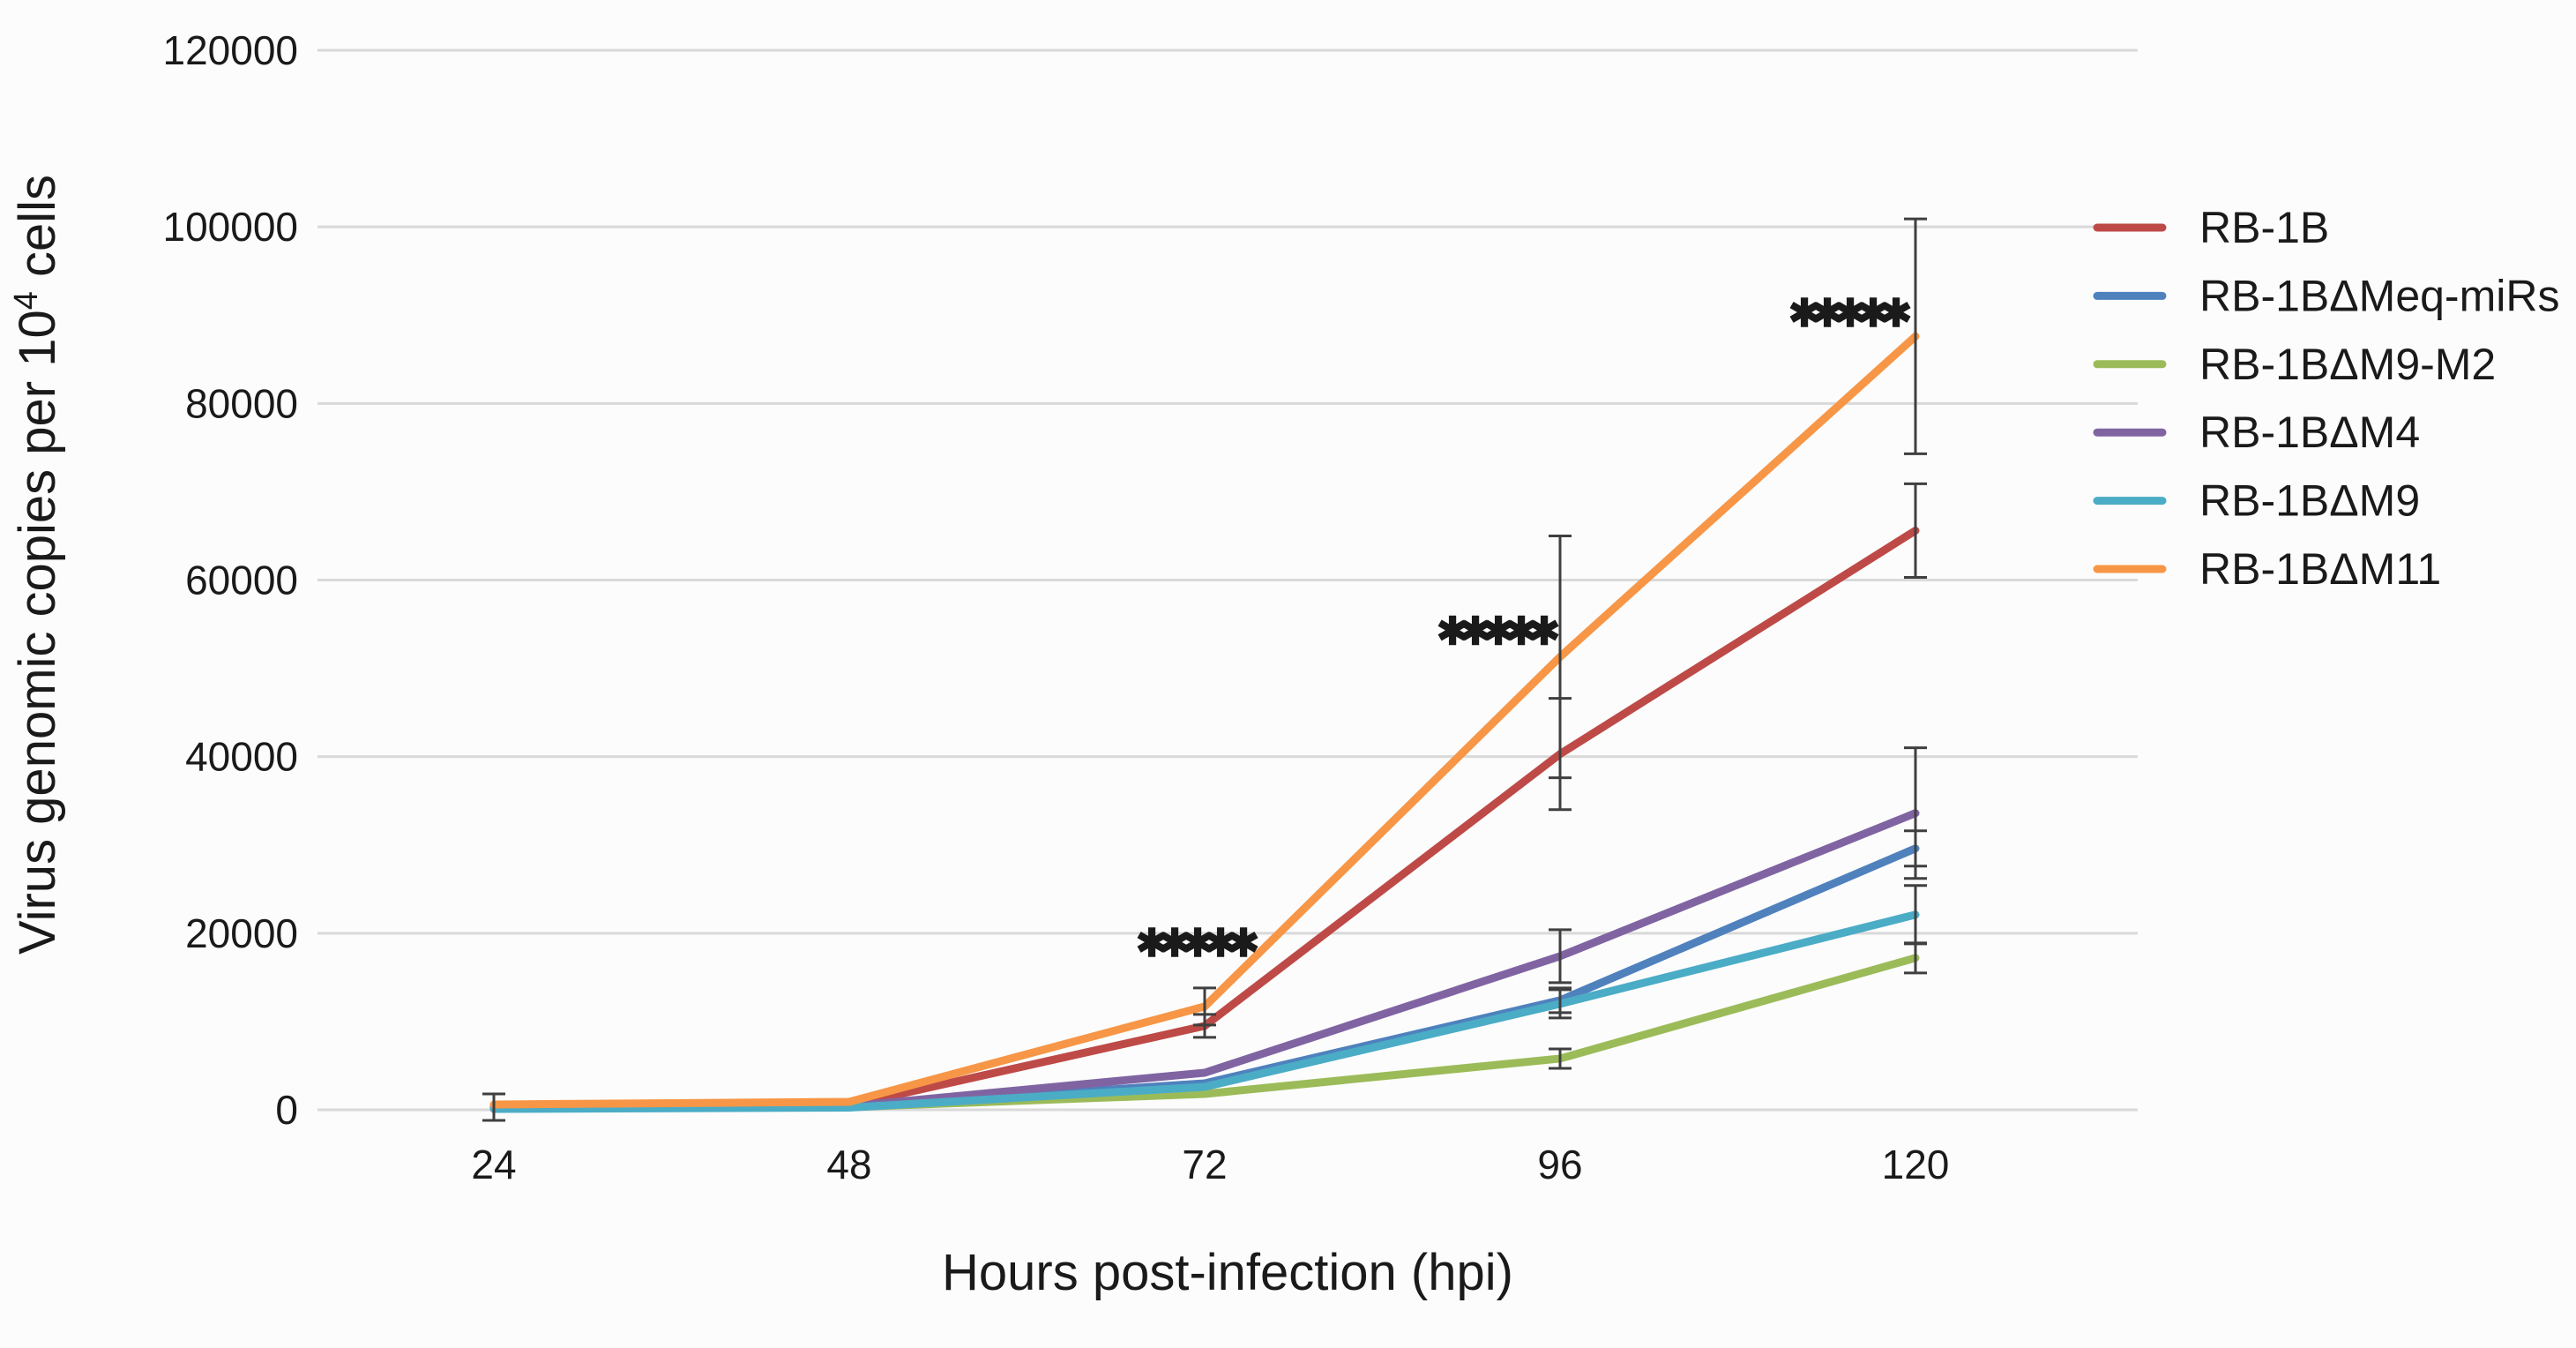 Image resolution: width=2576 pixels, height=1348 pixels. Describe the element at coordinates (2347, 364) in the screenshot. I see `legend-label: RB-1BΔM9-M2` at that location.